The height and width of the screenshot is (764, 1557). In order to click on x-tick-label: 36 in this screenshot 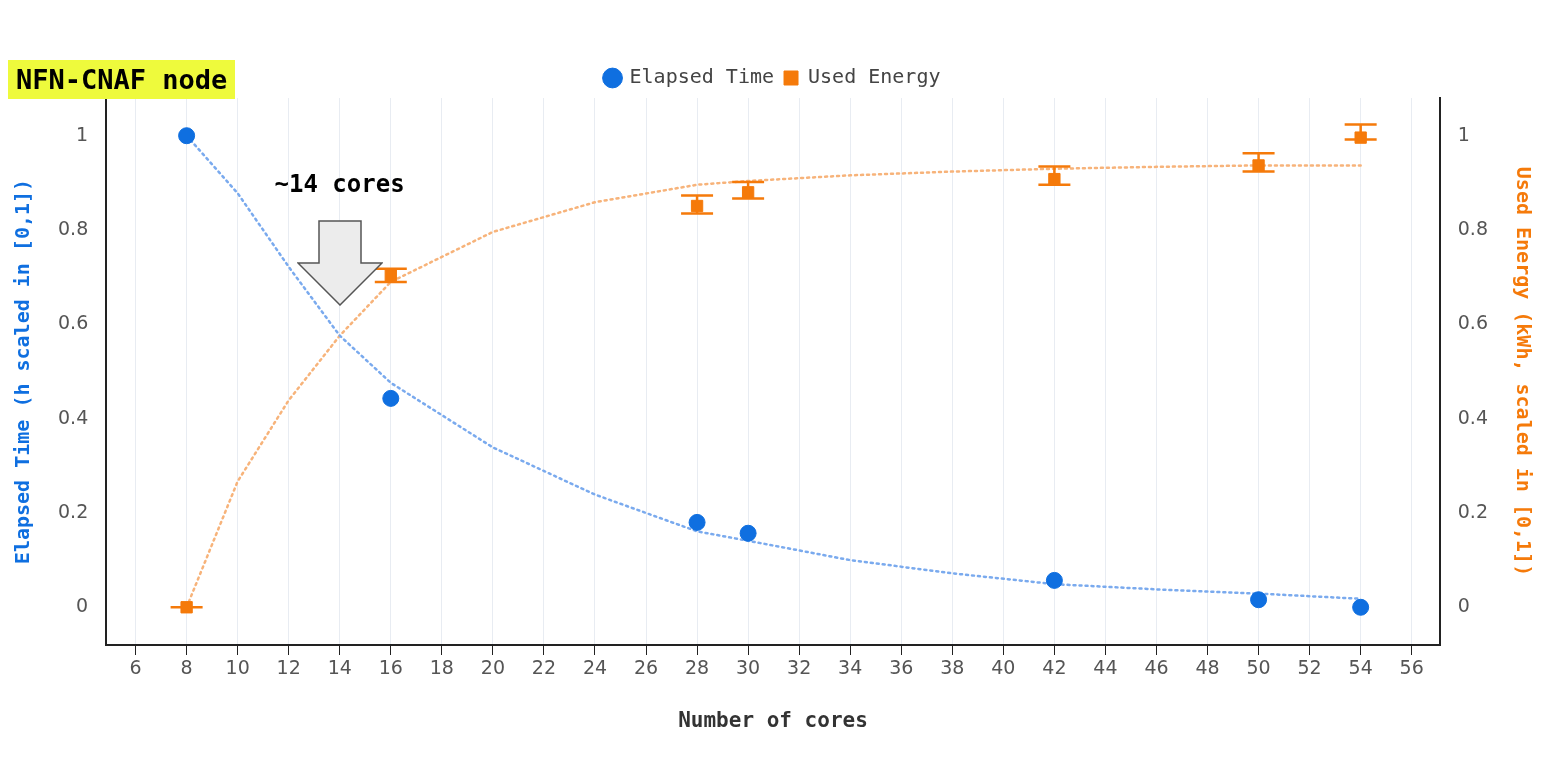, I will do `click(901, 667)`.